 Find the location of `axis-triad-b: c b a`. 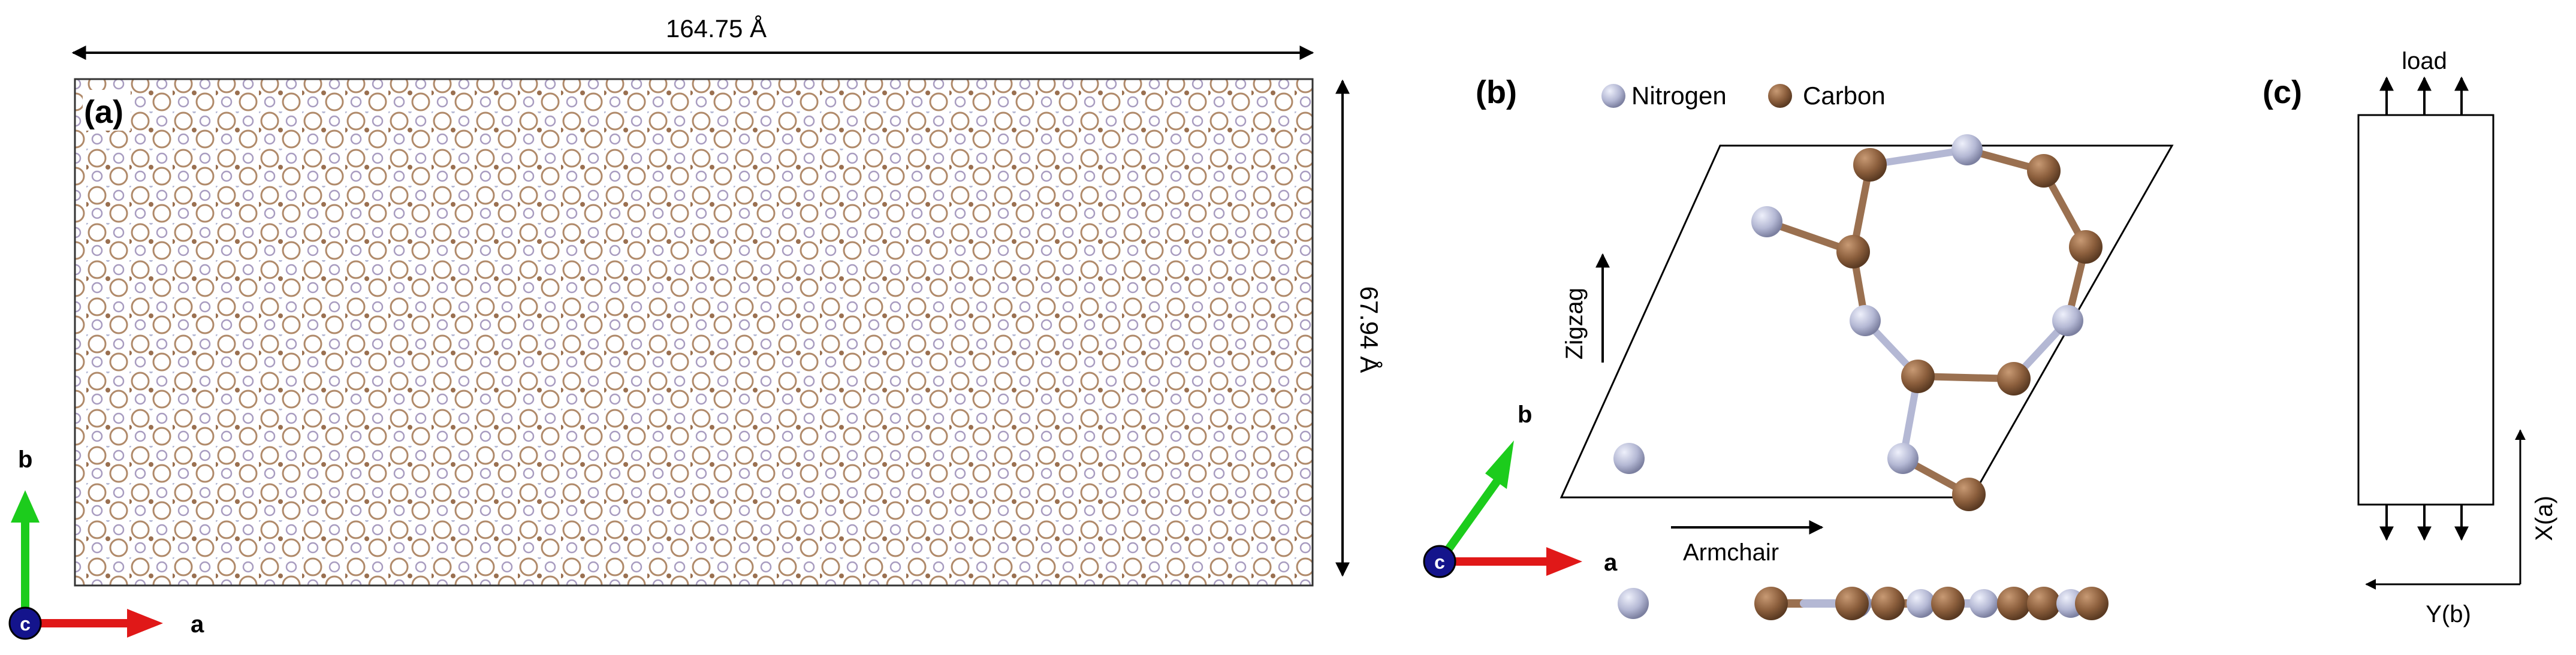

axis-triad-b: c b a is located at coordinates (1521, 490).